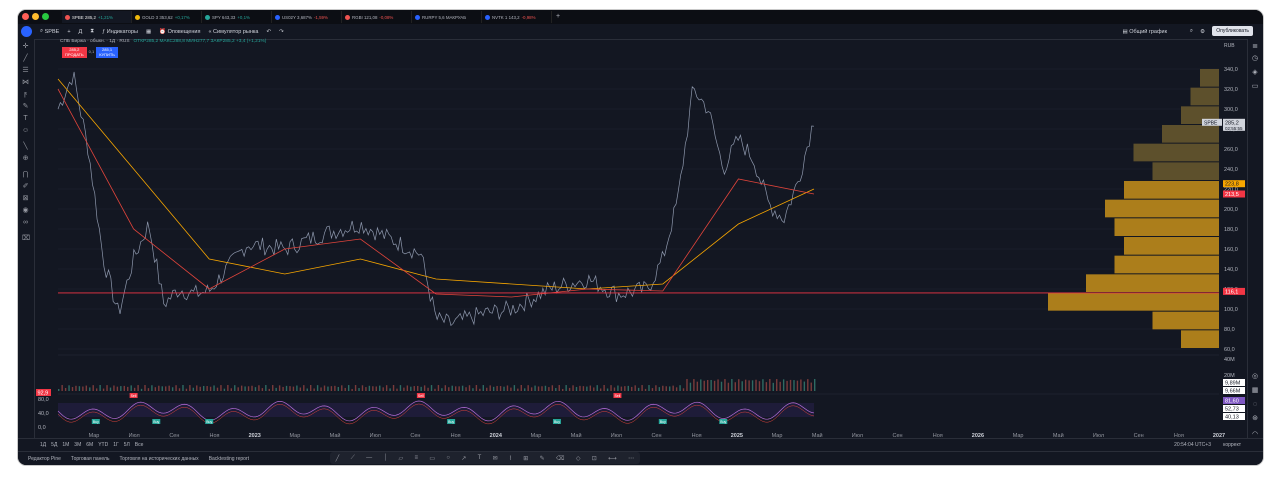  What do you see at coordinates (1255, 390) in the screenshot?
I see `calendar-icon: ▦` at bounding box center [1255, 390].